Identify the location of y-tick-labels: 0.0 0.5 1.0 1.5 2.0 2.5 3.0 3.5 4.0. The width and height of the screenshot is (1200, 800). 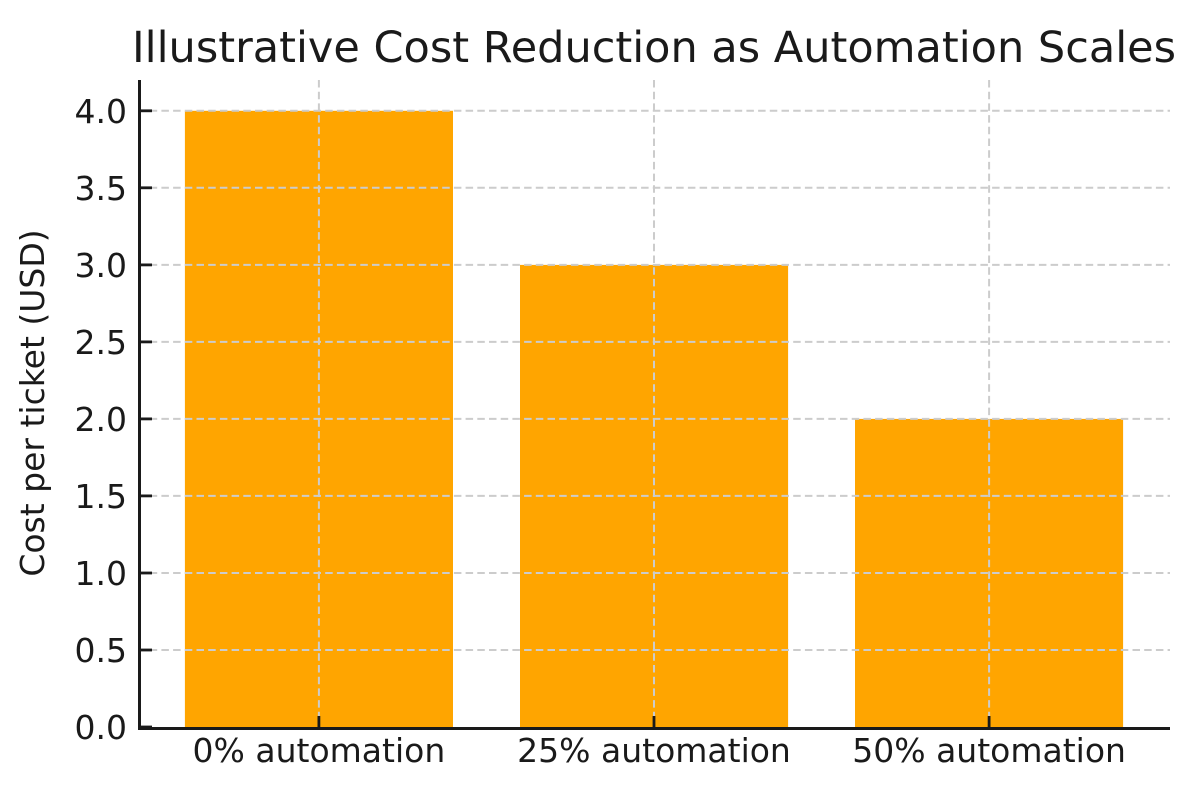
(101, 419).